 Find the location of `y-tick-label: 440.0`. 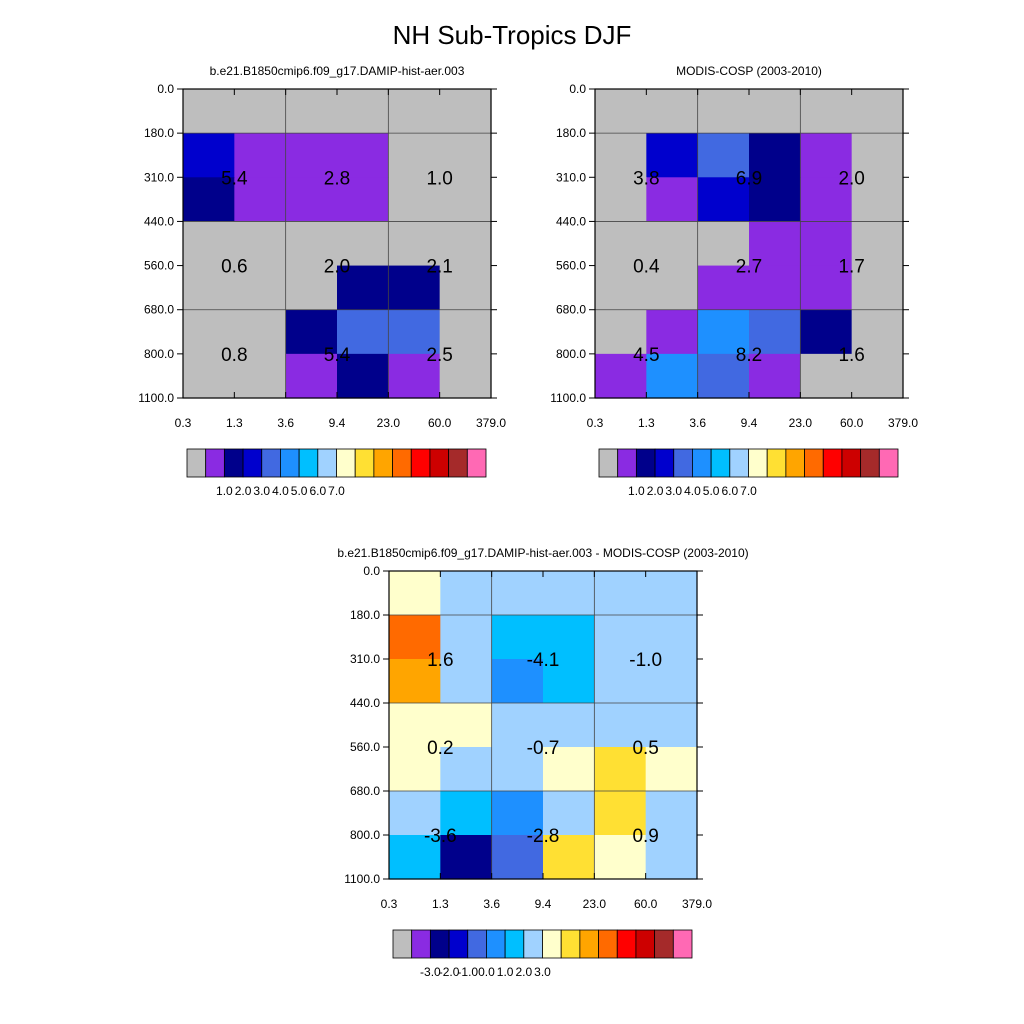

y-tick-label: 440.0 is located at coordinates (159, 221).